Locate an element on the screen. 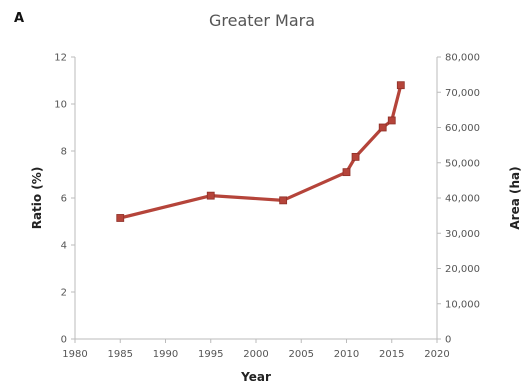 The width and height of the screenshot is (529, 385). y-tick-label: 6 is located at coordinates (64, 199).